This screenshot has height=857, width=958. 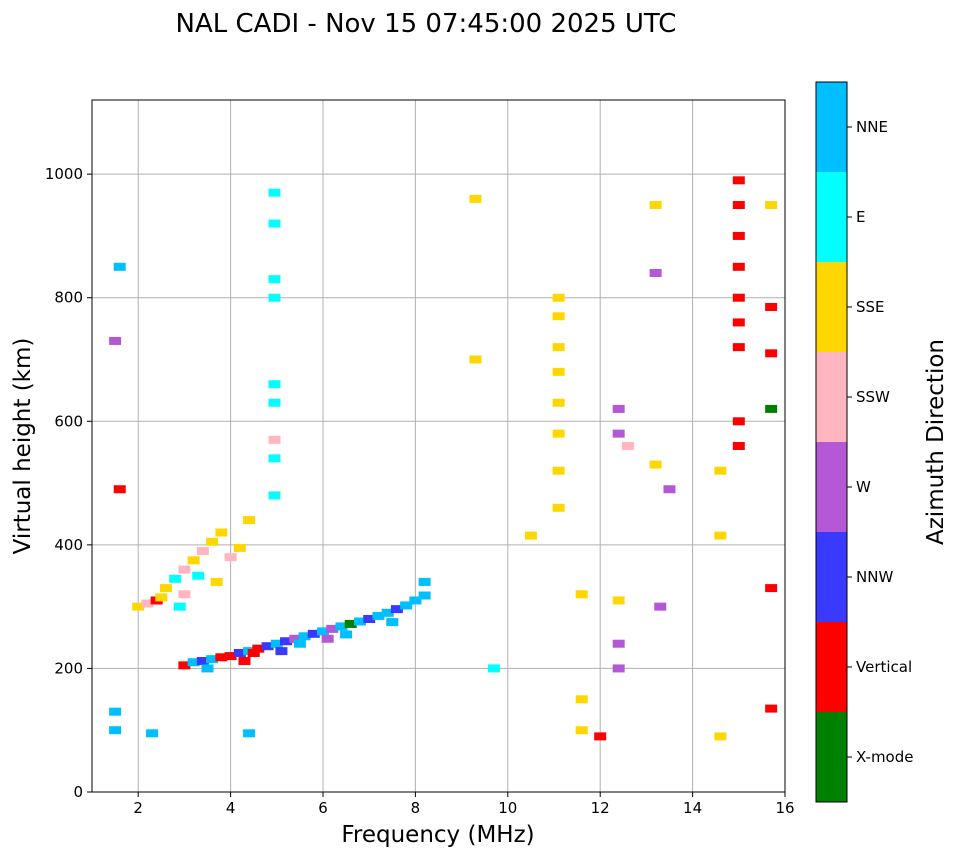 What do you see at coordinates (426, 24) in the screenshot?
I see `chart-title: NAL CADI - Nov 15 07:45:00 2025 UTC` at bounding box center [426, 24].